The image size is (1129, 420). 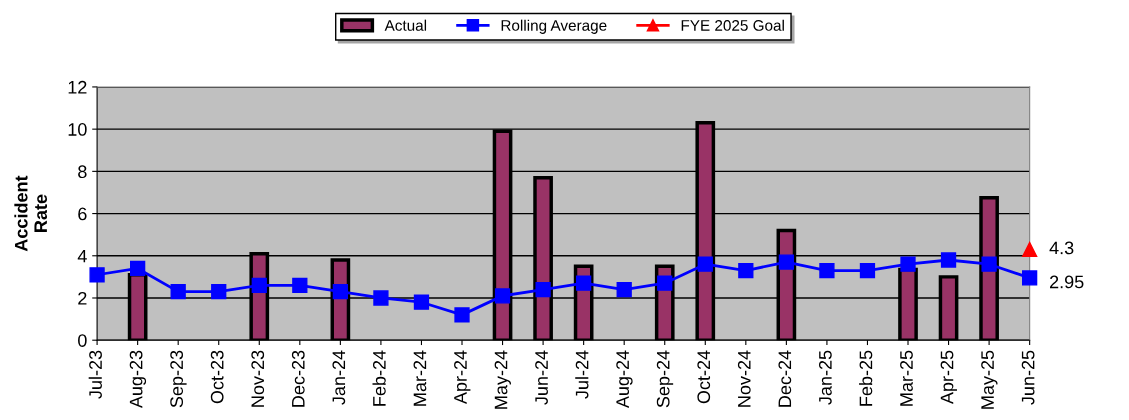 I want to click on y-tick-label: 2, so click(x=82, y=298).